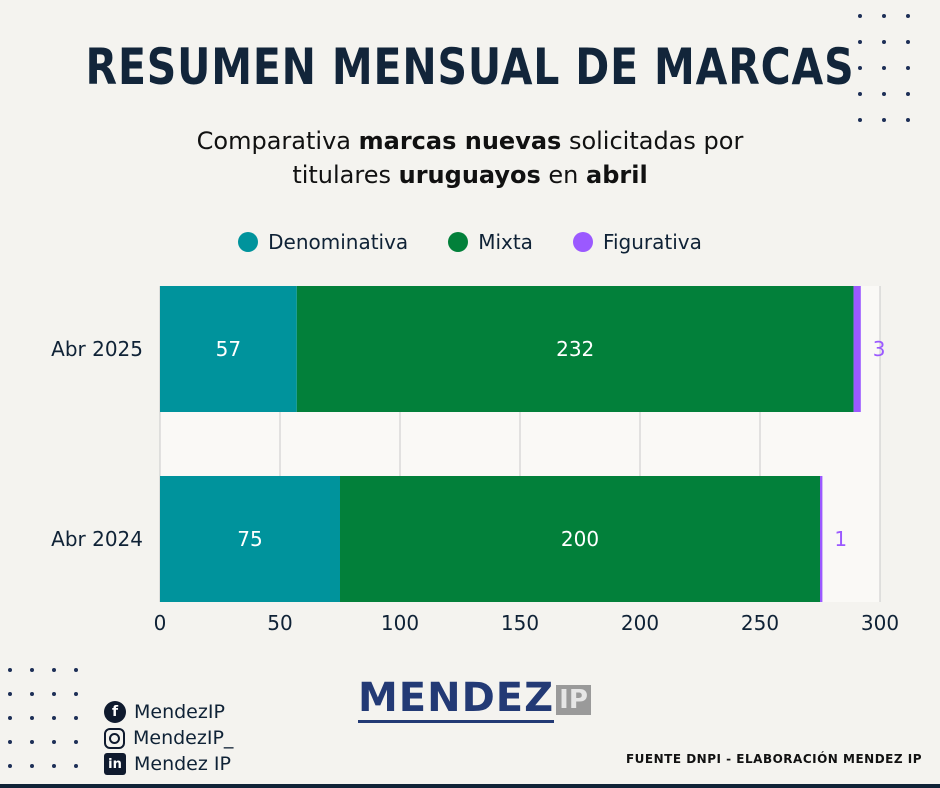  I want to click on social-linkedin-label: Mendez IP, so click(182, 764).